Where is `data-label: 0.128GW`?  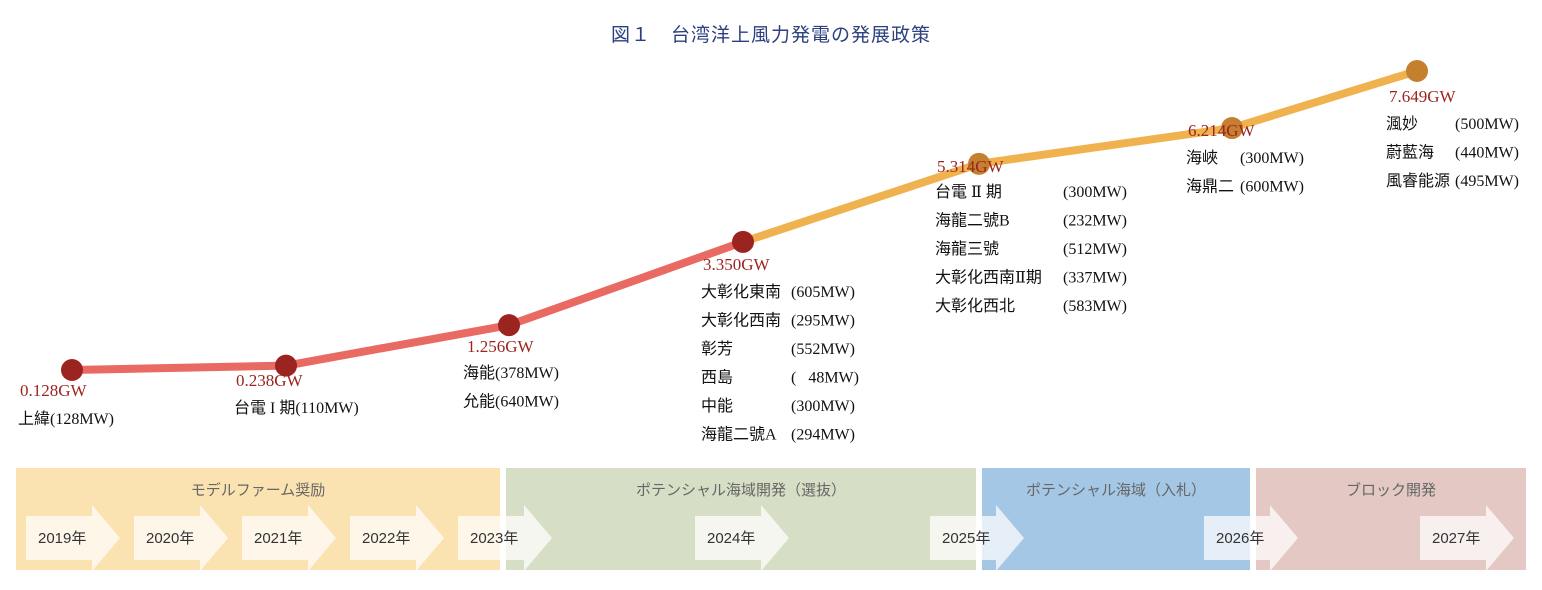 data-label: 0.128GW is located at coordinates (54, 390).